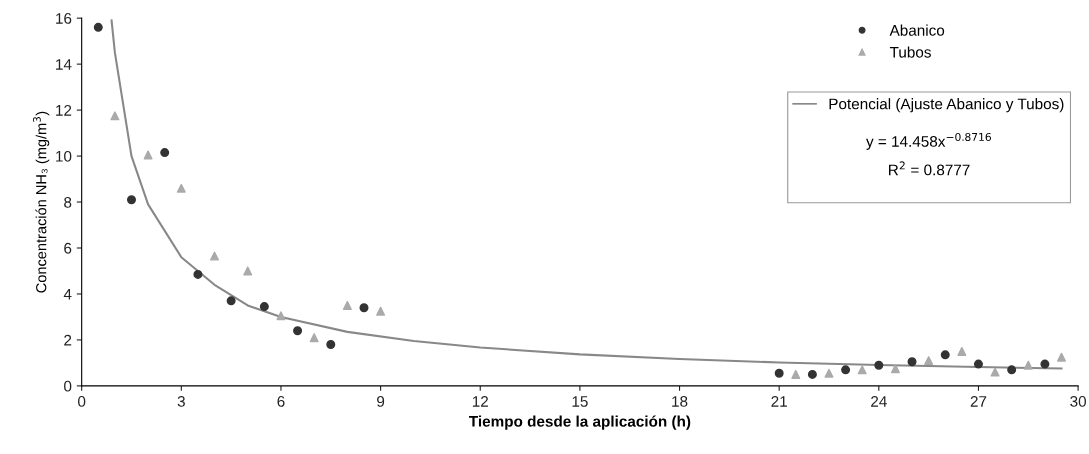 This screenshot has width=1089, height=454. Describe the element at coordinates (779, 401) in the screenshot. I see `x-tick-label: 21` at that location.